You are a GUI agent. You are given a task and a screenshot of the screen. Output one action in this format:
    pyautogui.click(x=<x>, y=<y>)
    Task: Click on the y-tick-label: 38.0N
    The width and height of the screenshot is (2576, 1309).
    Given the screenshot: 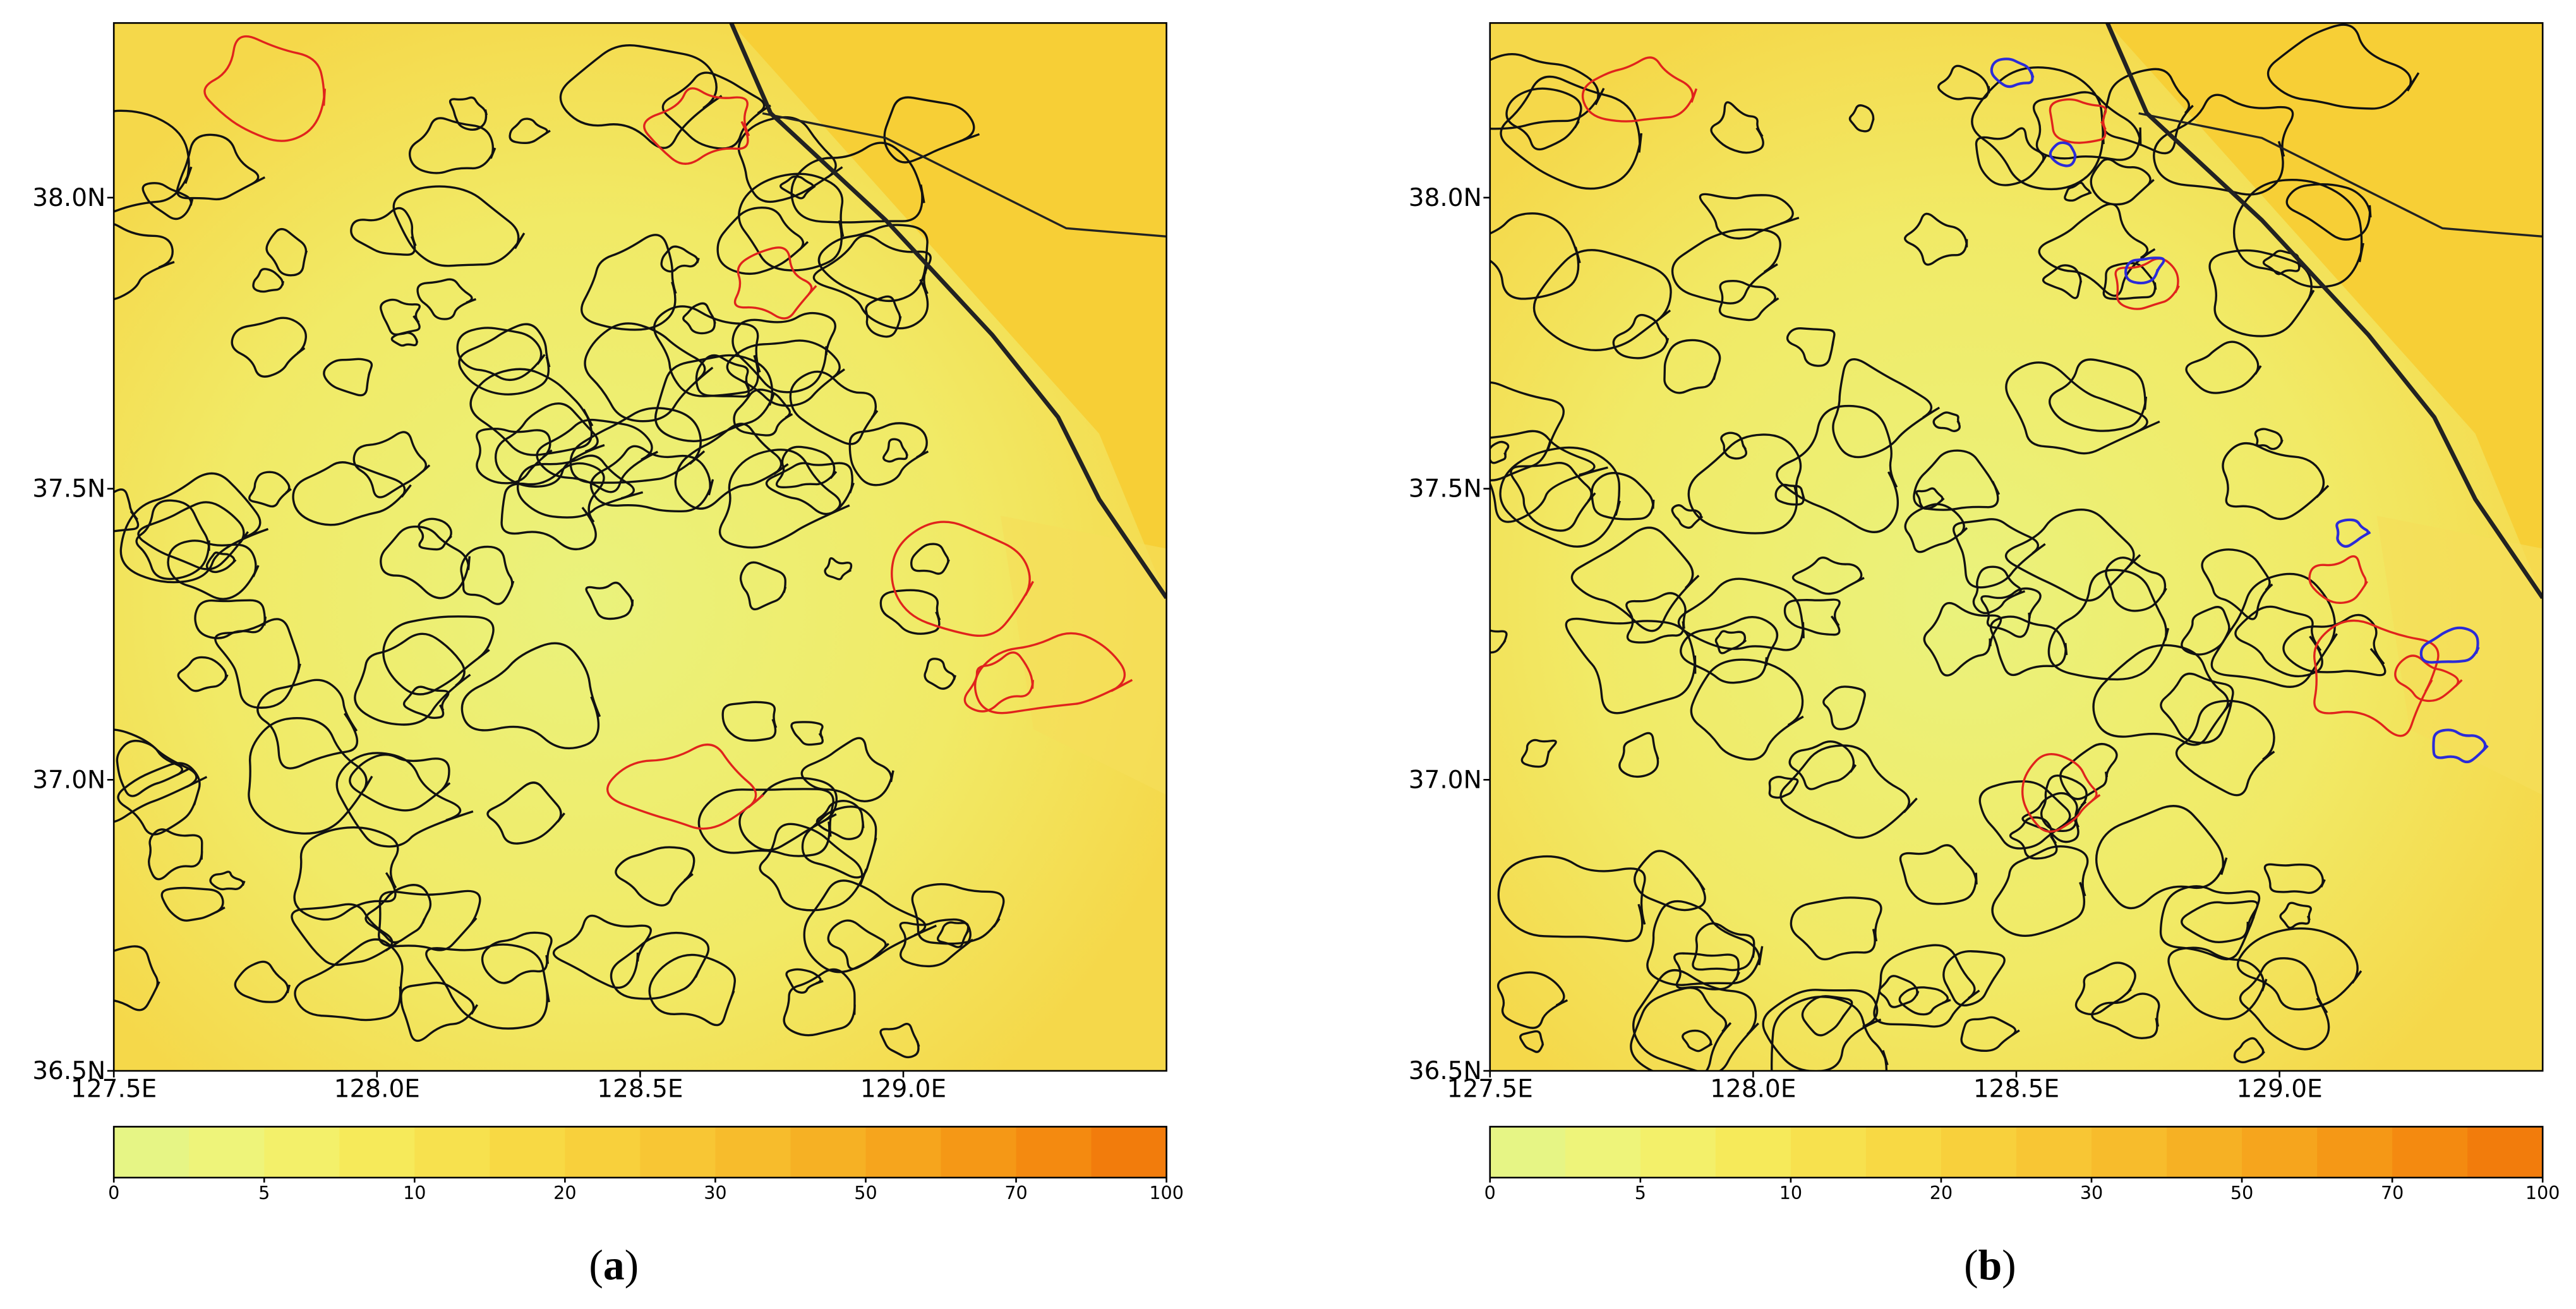 What is the action you would take?
    pyautogui.click(x=68, y=198)
    